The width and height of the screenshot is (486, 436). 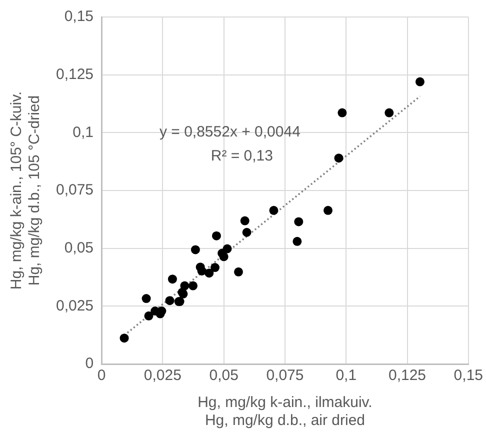 What do you see at coordinates (79, 17) in the screenshot?
I see `y-tick-label: 0,15` at bounding box center [79, 17].